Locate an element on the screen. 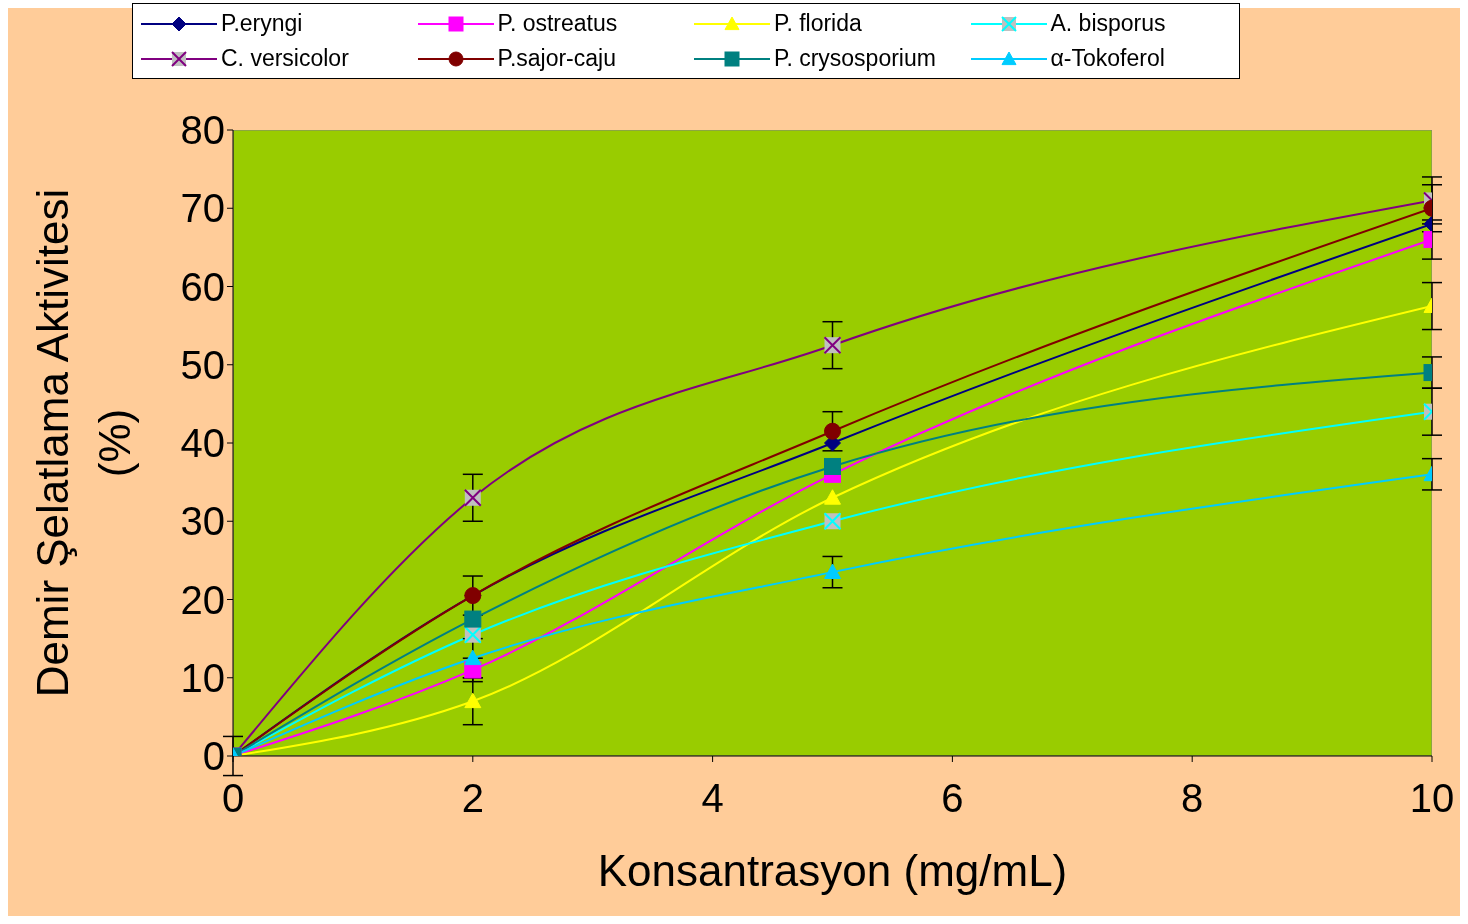  x-tick-label: 4 is located at coordinates (712, 798).